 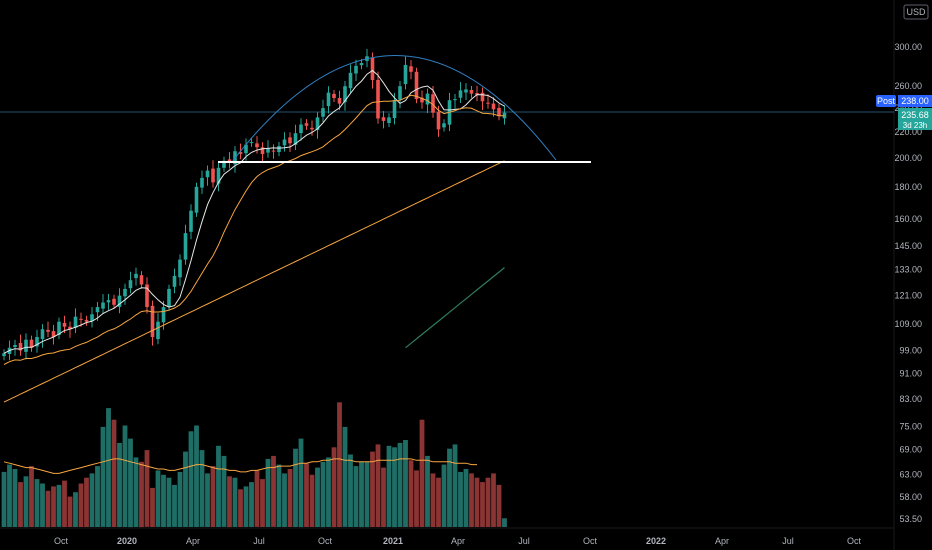 I want to click on time-tick-label: Jul, so click(x=259, y=541).